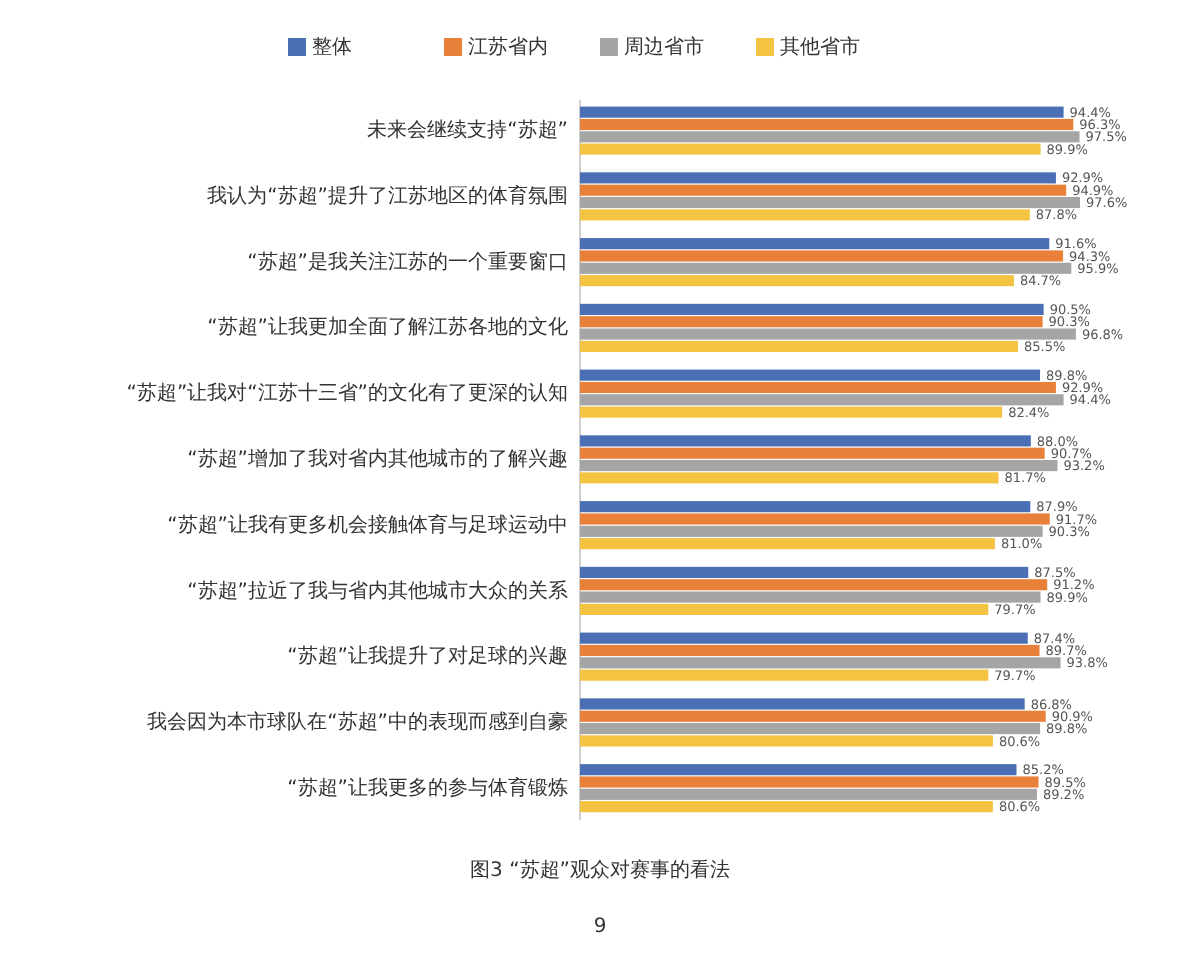 The image size is (1200, 960). Describe the element at coordinates (377, 459) in the screenshot. I see `y-tick-label: “苏超”增加了我对省内其他城市的了解兴趣` at that location.